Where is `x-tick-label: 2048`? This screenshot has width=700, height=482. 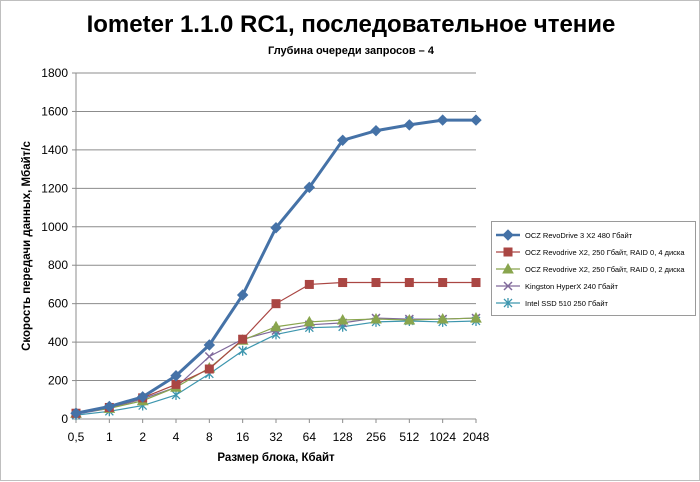
x-tick-label: 2048 is located at coordinates (476, 437).